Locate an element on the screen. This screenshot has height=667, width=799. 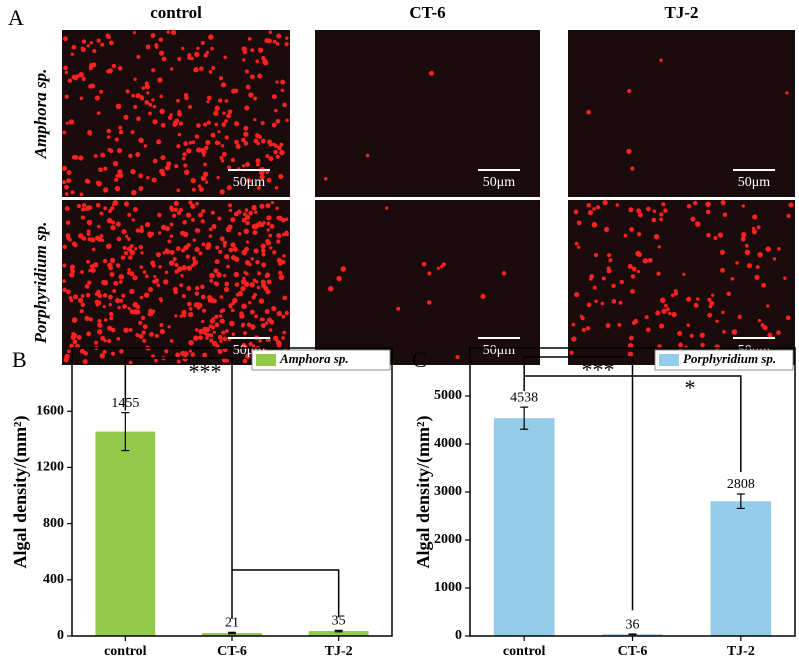
value-label: 21 is located at coordinates (232, 623).